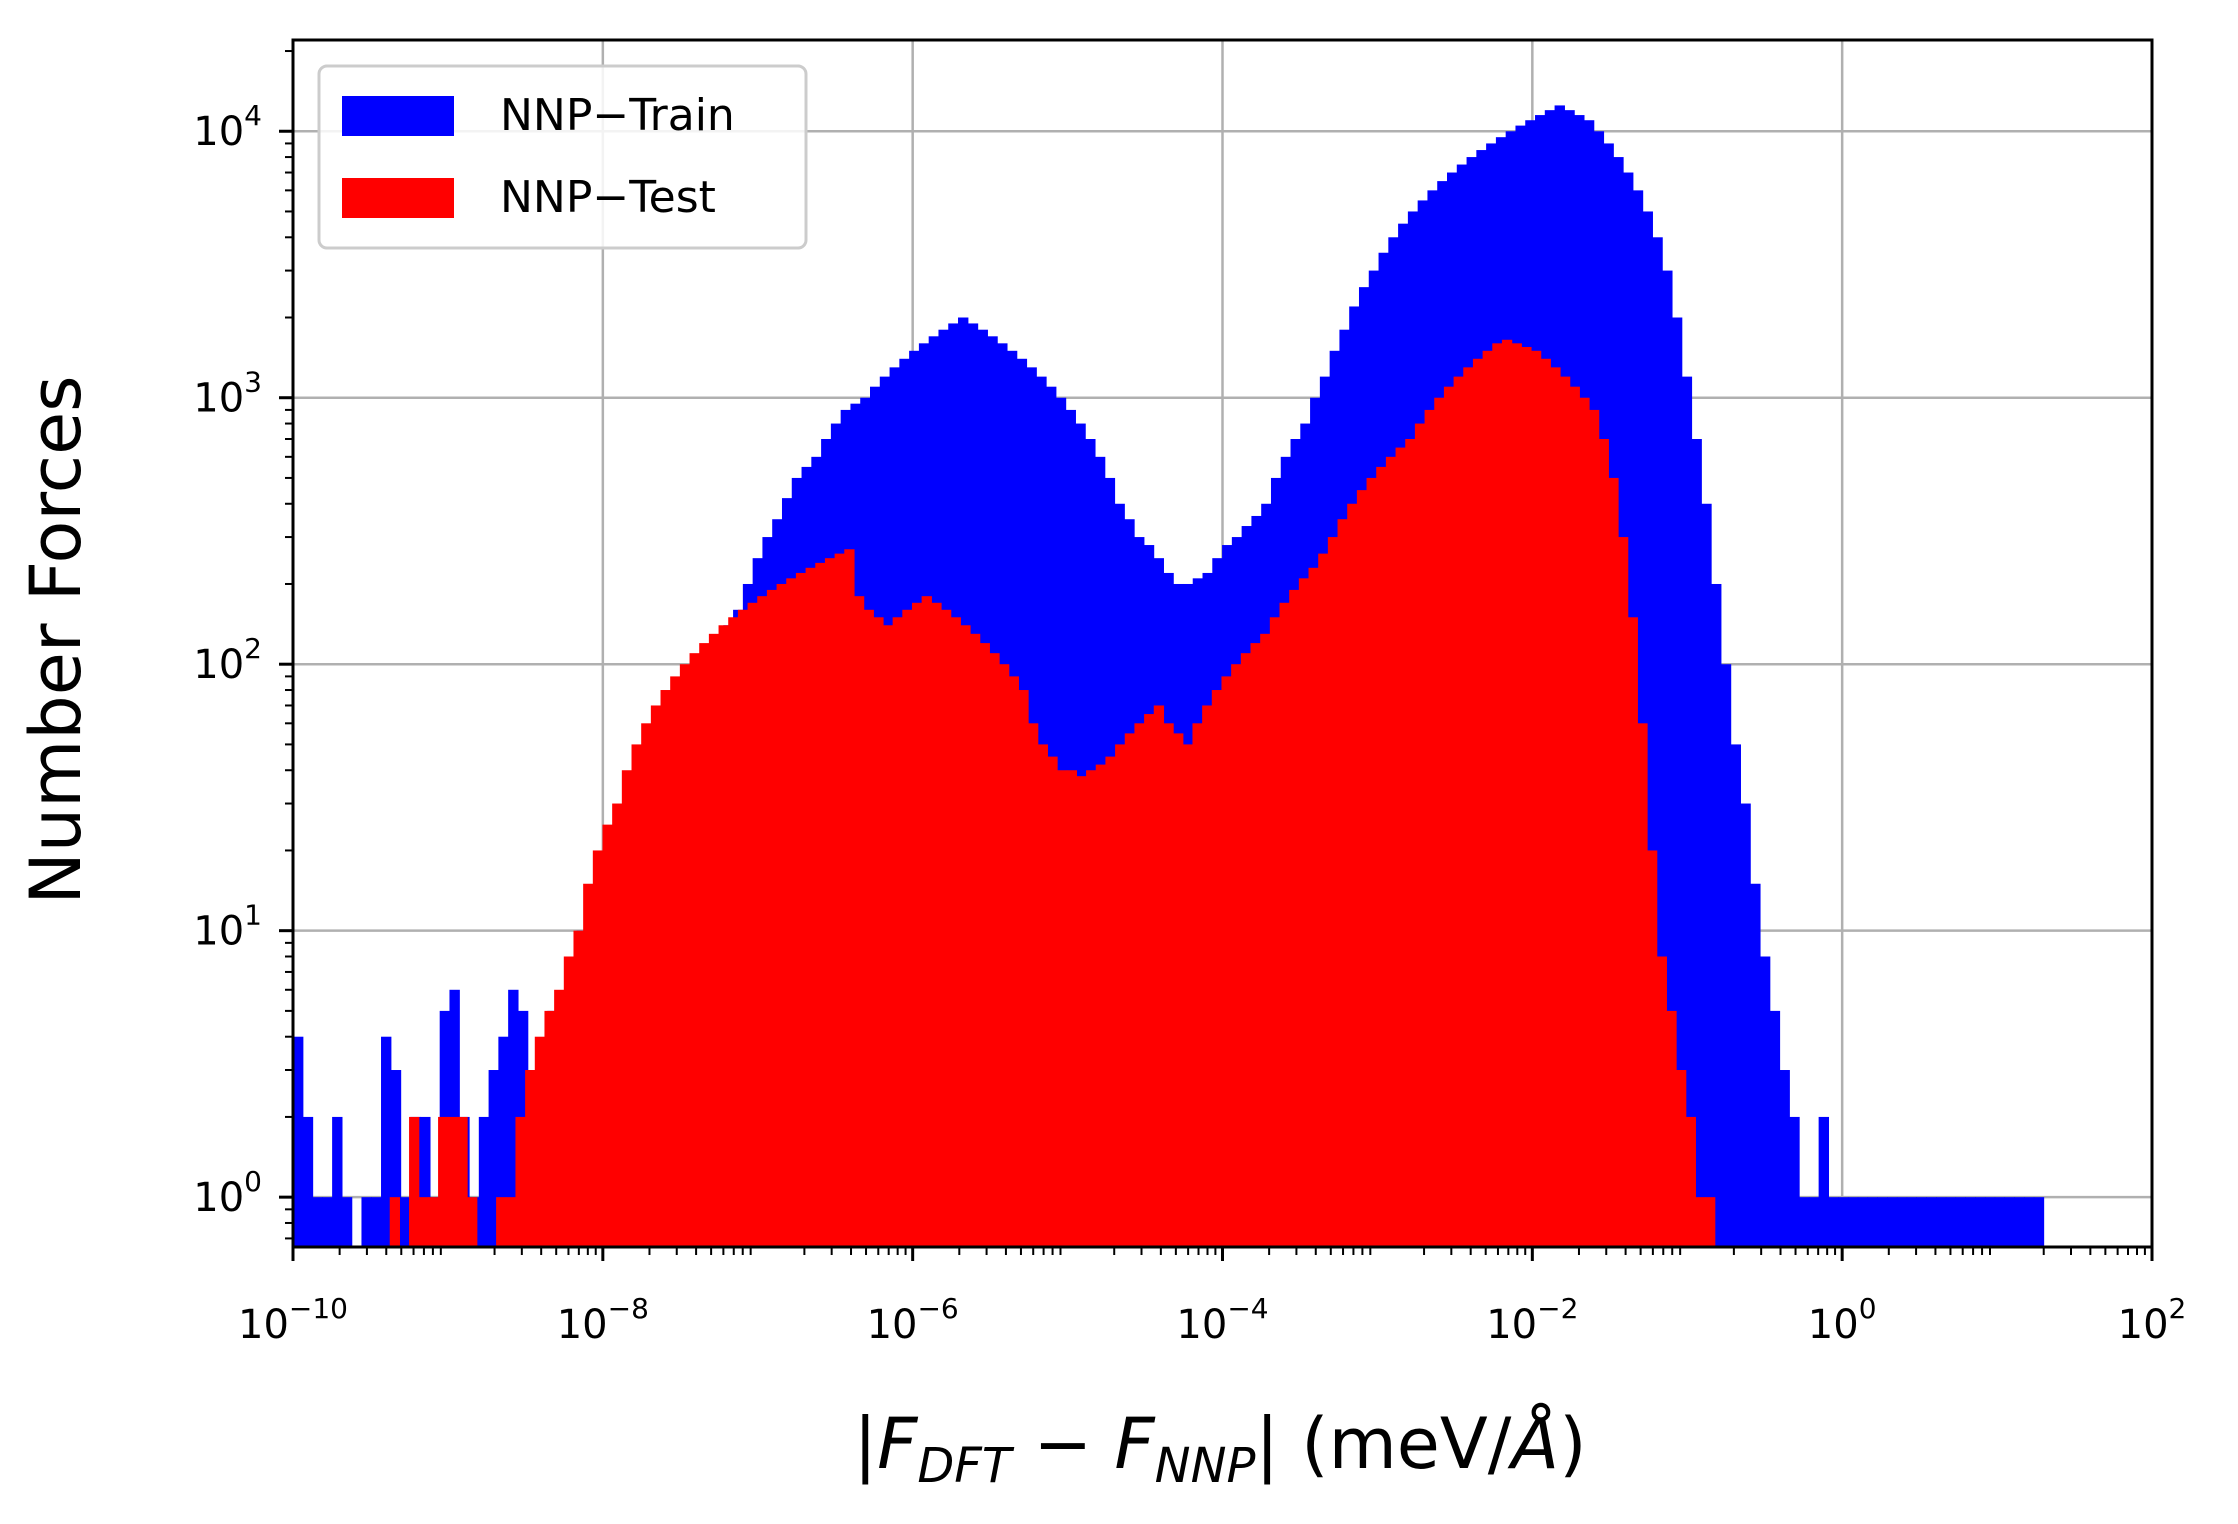  What do you see at coordinates (1533, 1444) in the screenshot?
I see `x-title-unit: Å` at bounding box center [1533, 1444].